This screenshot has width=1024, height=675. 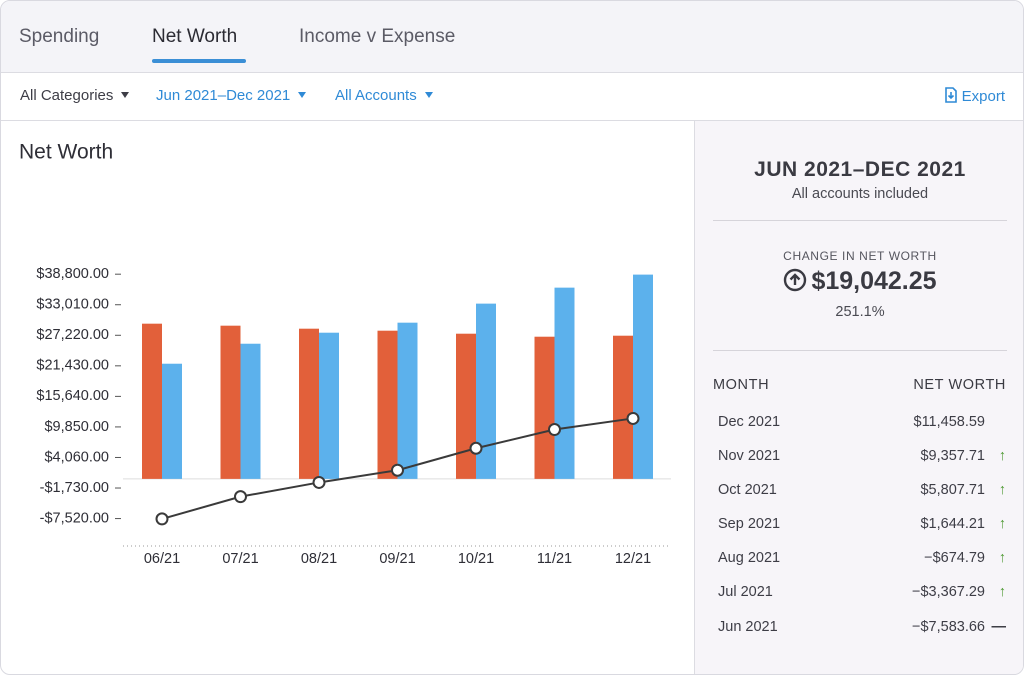 I want to click on x-tick-label: 12/21, so click(x=633, y=559).